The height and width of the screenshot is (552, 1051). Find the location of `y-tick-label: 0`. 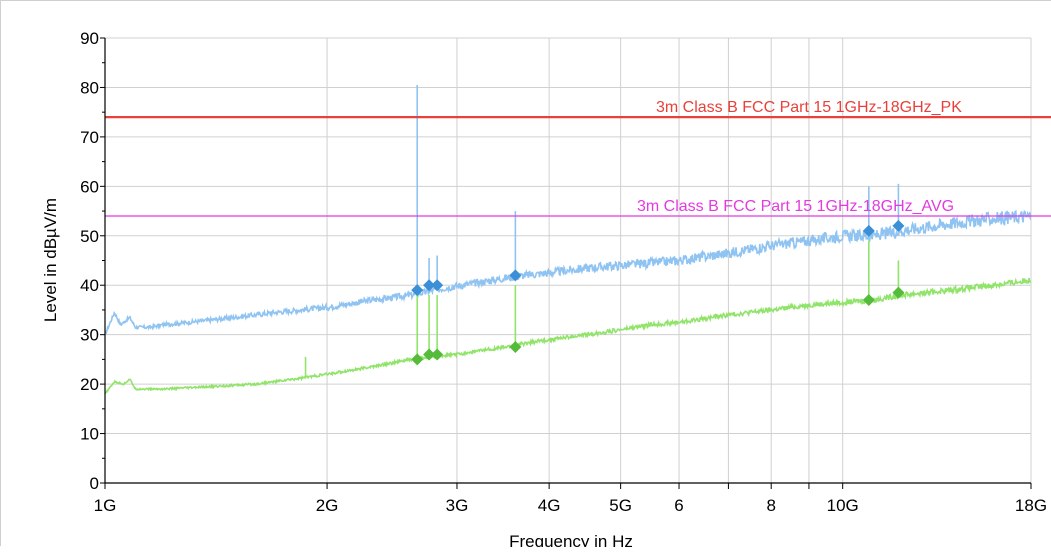

y-tick-label: 0 is located at coordinates (94, 483).